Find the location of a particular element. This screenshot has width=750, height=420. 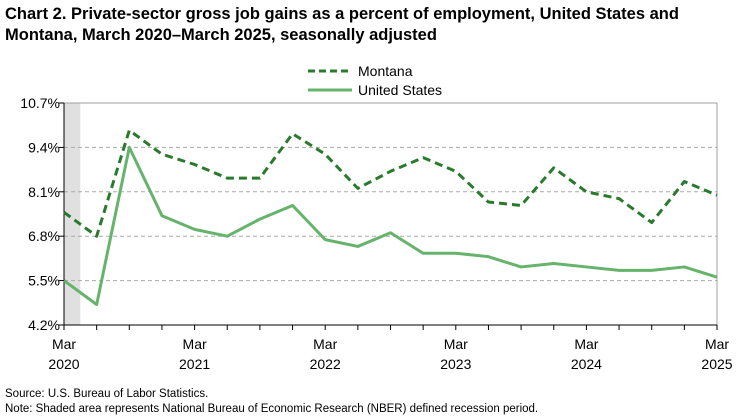

y-tick-label: 9.4% is located at coordinates (44, 147).